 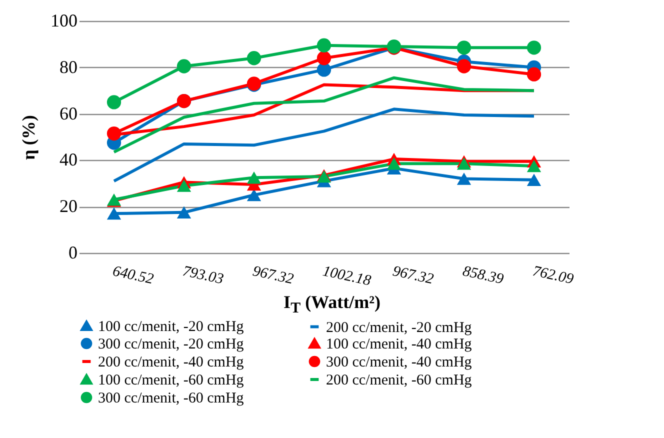 I want to click on legend-label: 300 cc/menit, -40 cmHg, so click(x=399, y=362).